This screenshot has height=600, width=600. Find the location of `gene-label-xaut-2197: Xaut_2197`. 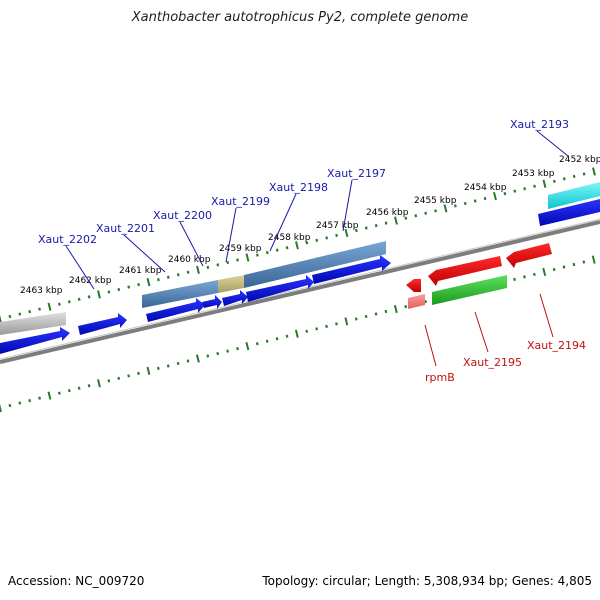

gene-label-xaut-2197: Xaut_2197 is located at coordinates (356, 173).